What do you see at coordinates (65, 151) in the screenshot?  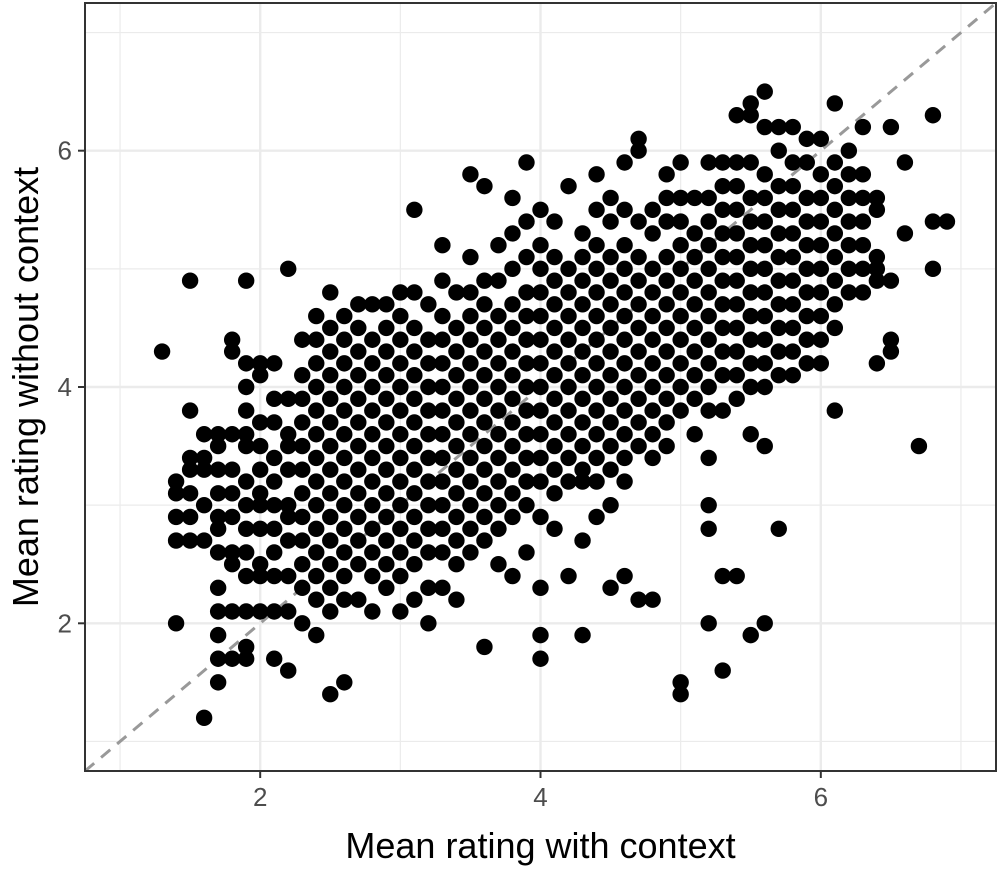 I see `y-tick-label: 6` at bounding box center [65, 151].